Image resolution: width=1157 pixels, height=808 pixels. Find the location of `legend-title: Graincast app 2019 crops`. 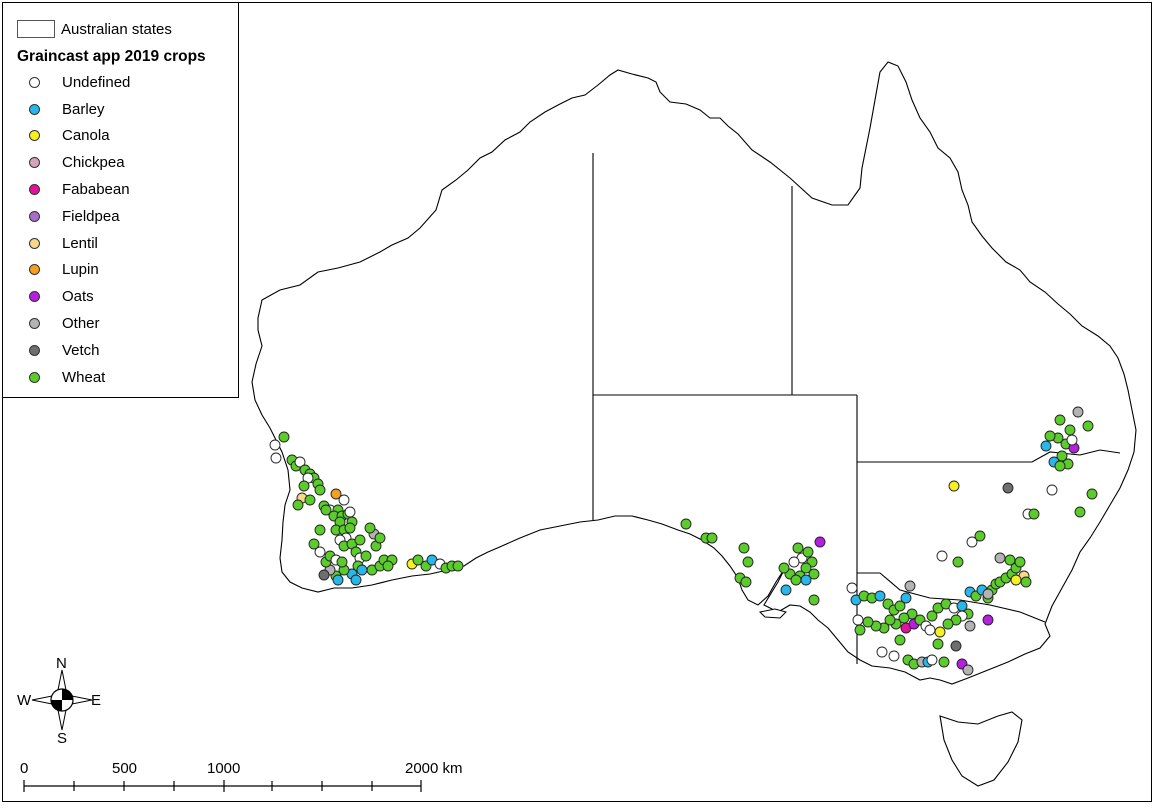

legend-title: Graincast app 2019 crops is located at coordinates (111, 56).